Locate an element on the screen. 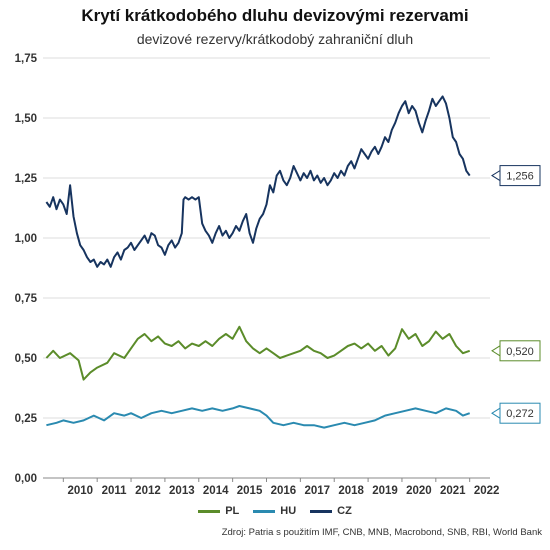  y-tick-label: 0,75 is located at coordinates (26, 299).